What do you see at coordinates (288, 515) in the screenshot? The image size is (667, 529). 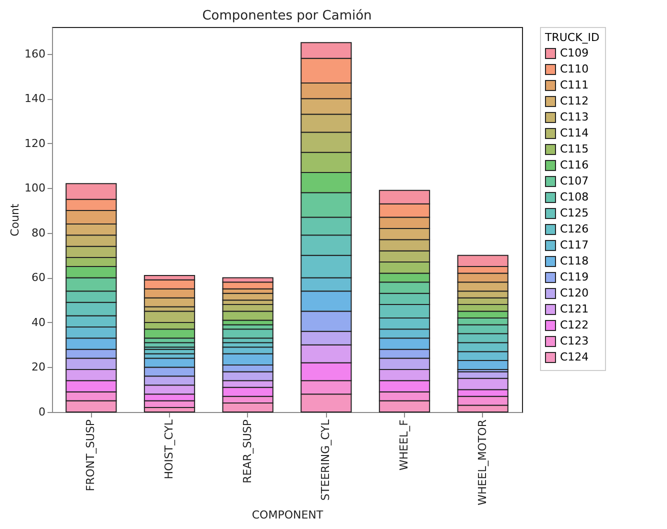 I see `x-axis-title: COMPONENT` at bounding box center [288, 515].